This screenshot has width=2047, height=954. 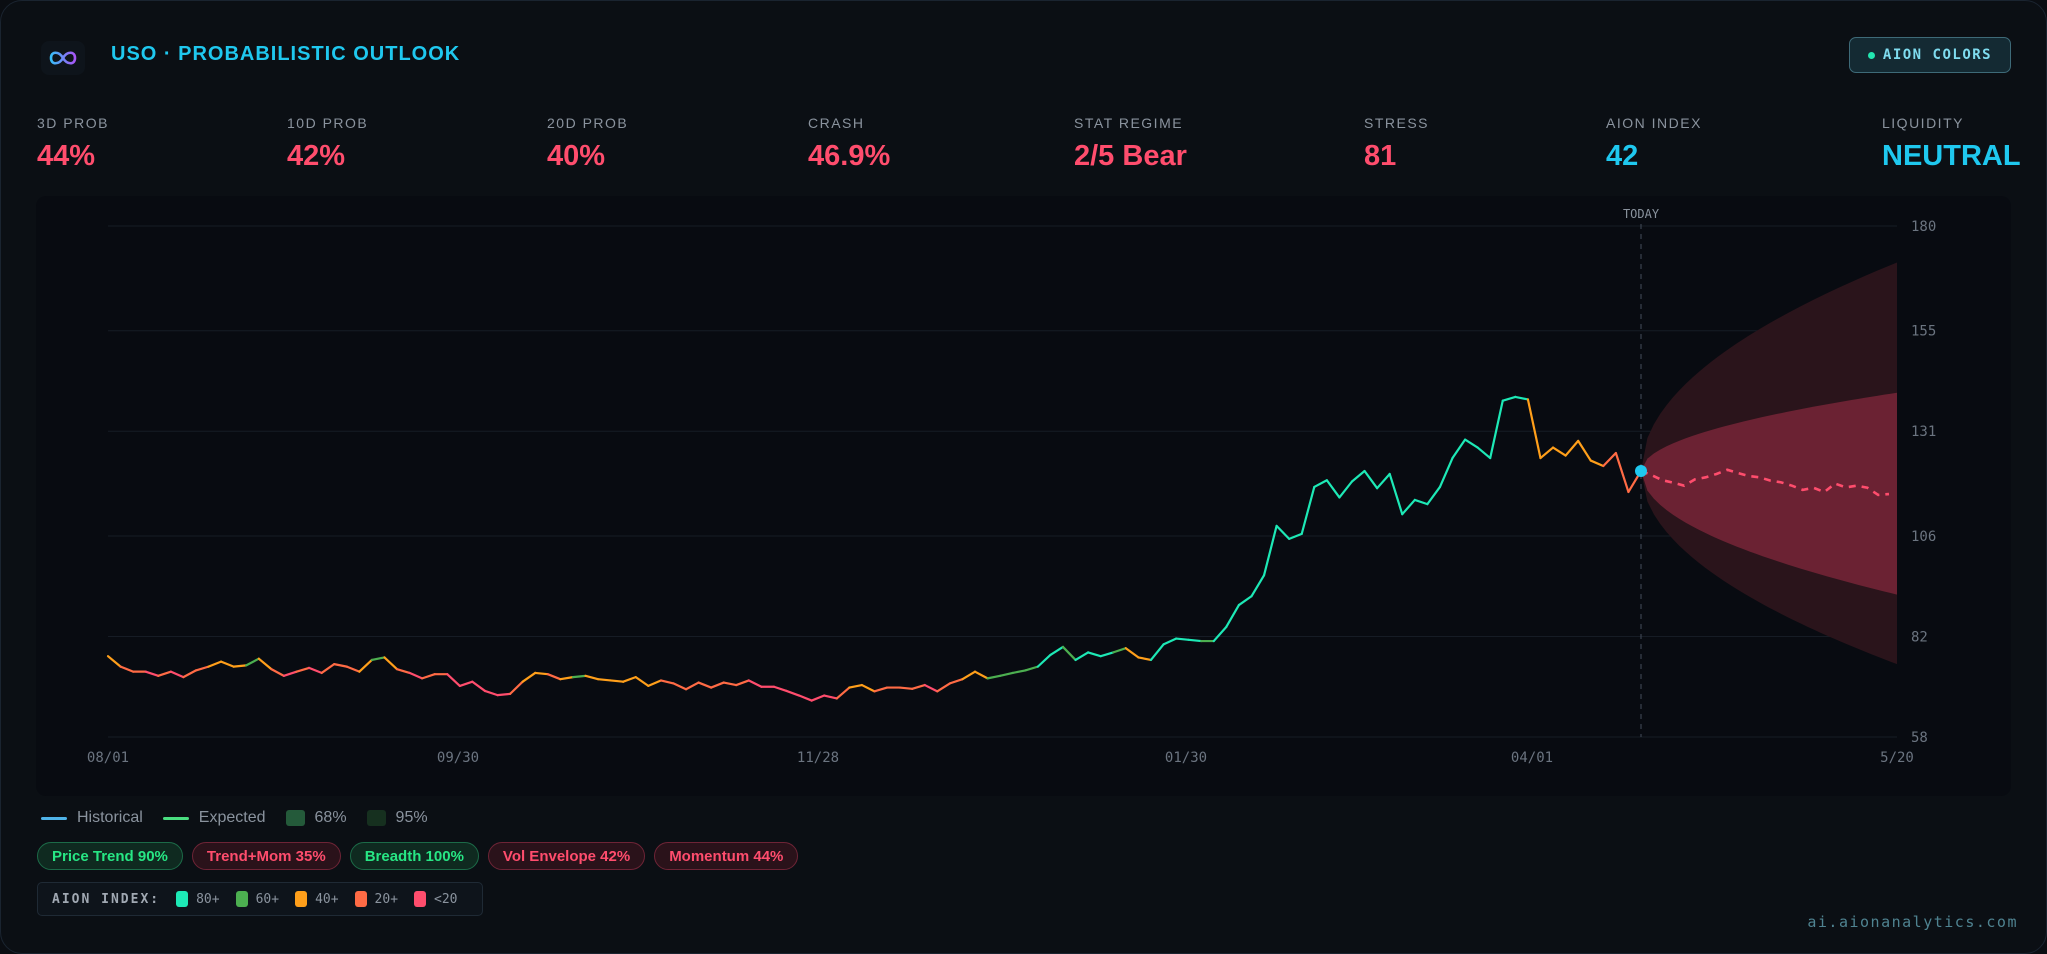 I want to click on legend-label: Expected, so click(x=232, y=817).